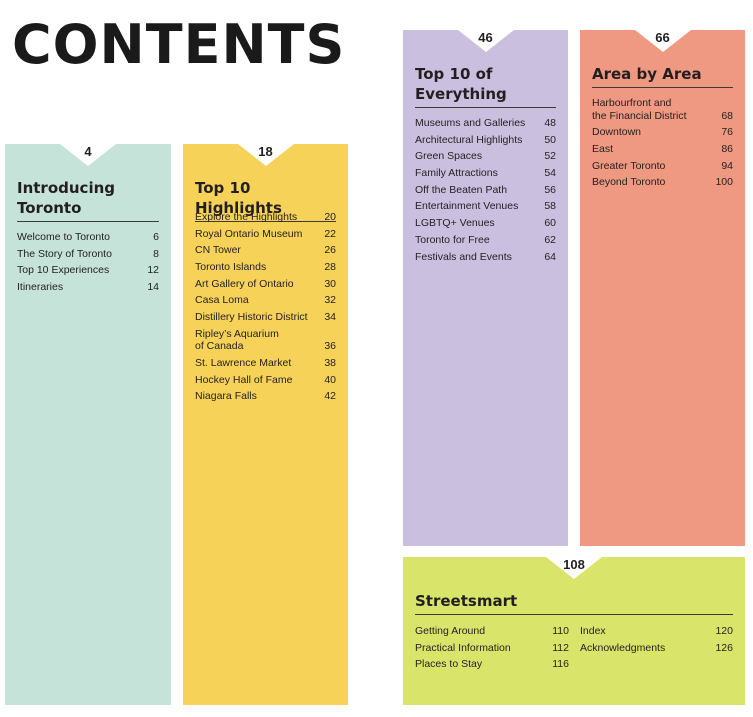  I want to click on toc-entry: St. Lawrence Market 38, so click(265, 363).